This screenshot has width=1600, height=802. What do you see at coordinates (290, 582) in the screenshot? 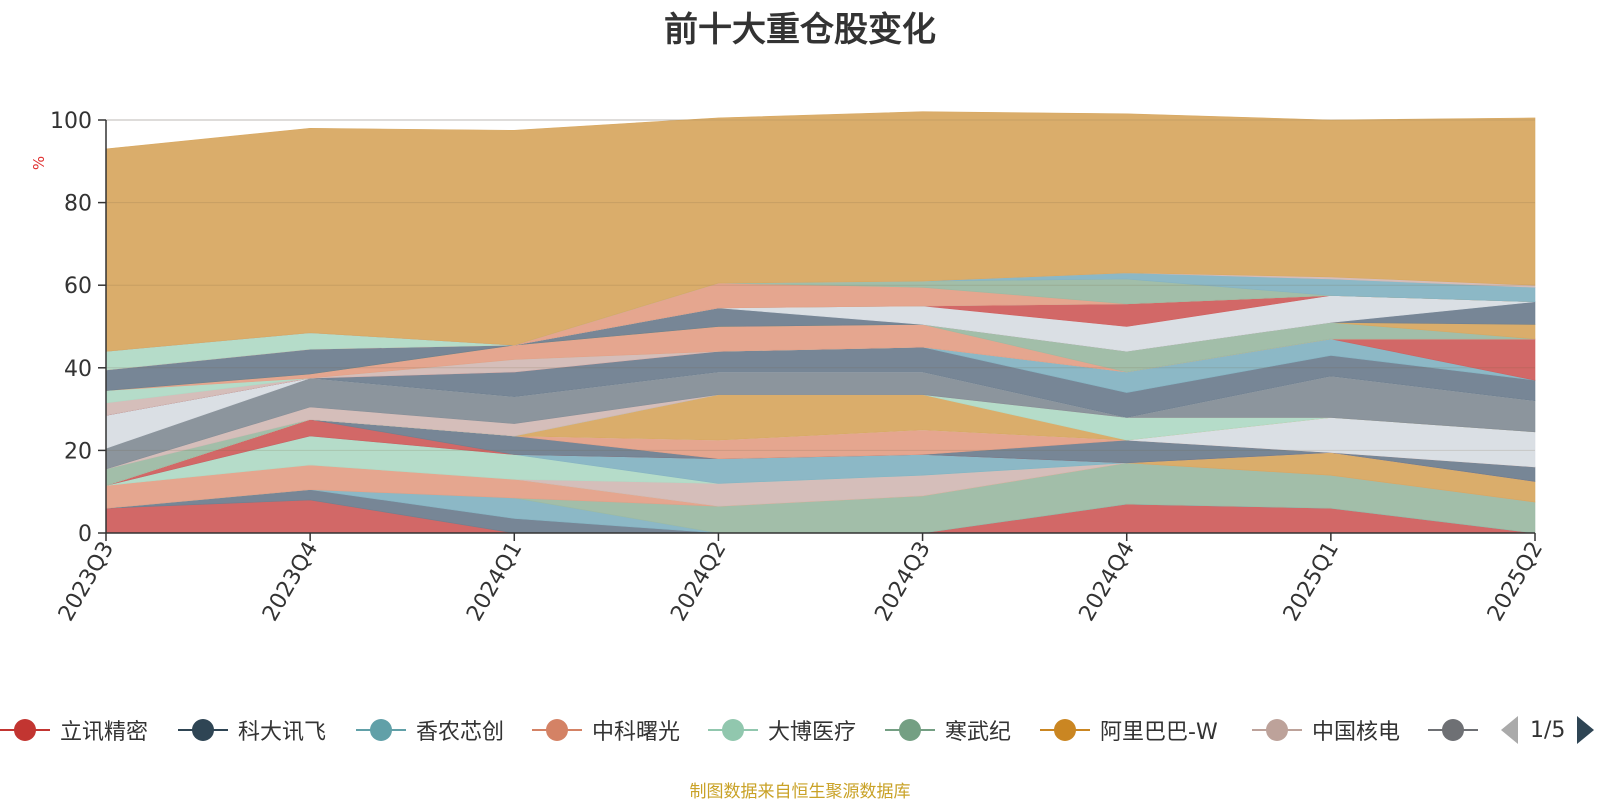
I see `x-tick-label: 2023Q4` at bounding box center [290, 582].